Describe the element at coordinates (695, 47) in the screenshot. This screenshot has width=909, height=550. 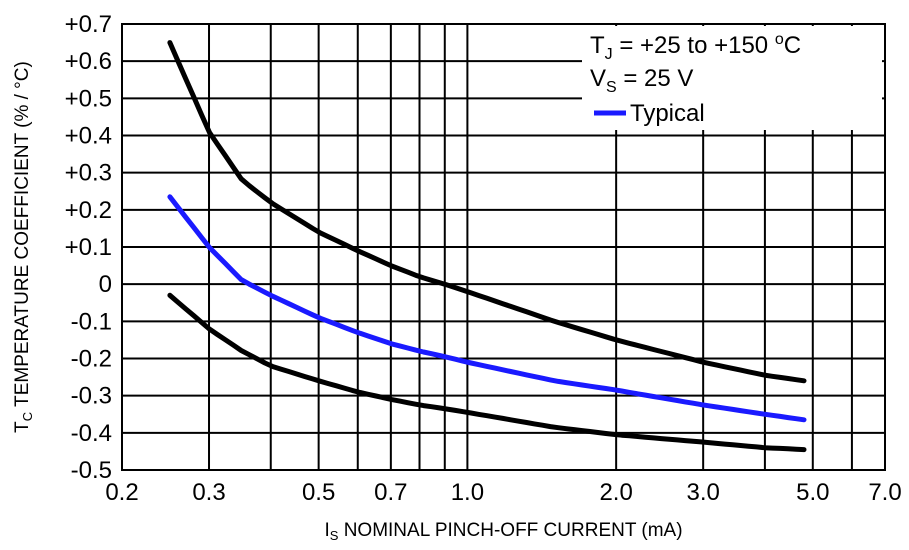
I see `annotation-junction-temperature: TJ = +25 to +150 oC` at that location.